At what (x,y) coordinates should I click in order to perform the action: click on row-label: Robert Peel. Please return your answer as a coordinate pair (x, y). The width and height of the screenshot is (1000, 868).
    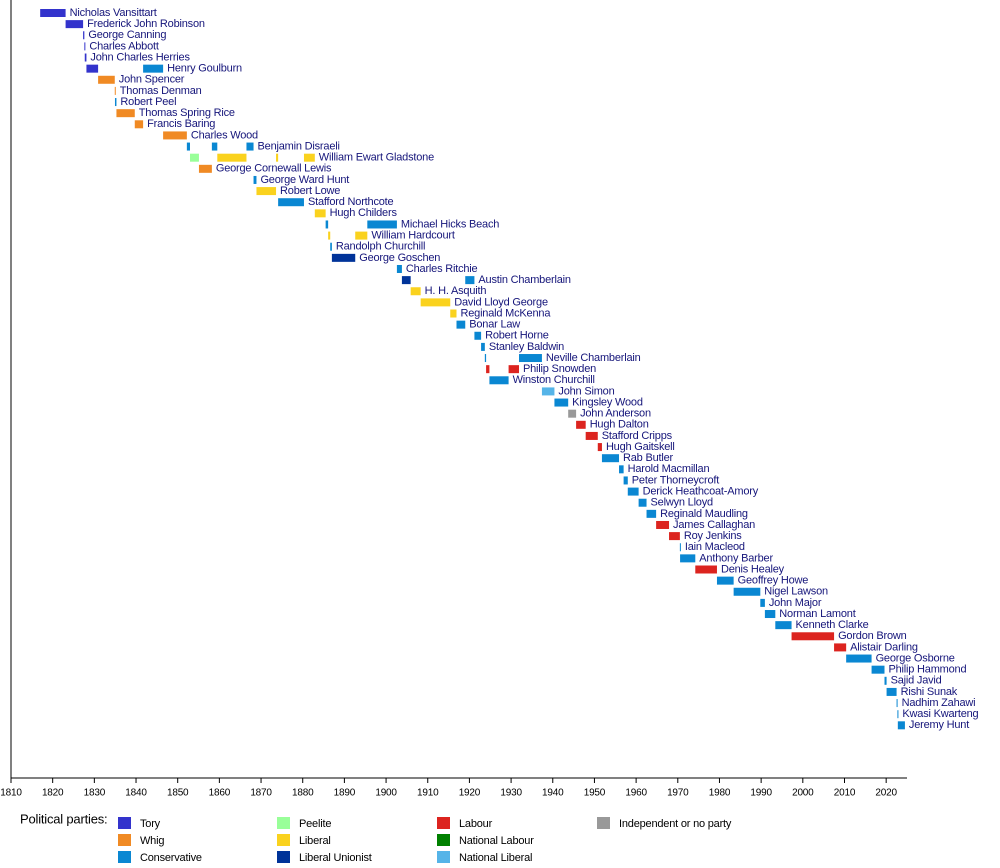
    Looking at the image, I should click on (148, 102).